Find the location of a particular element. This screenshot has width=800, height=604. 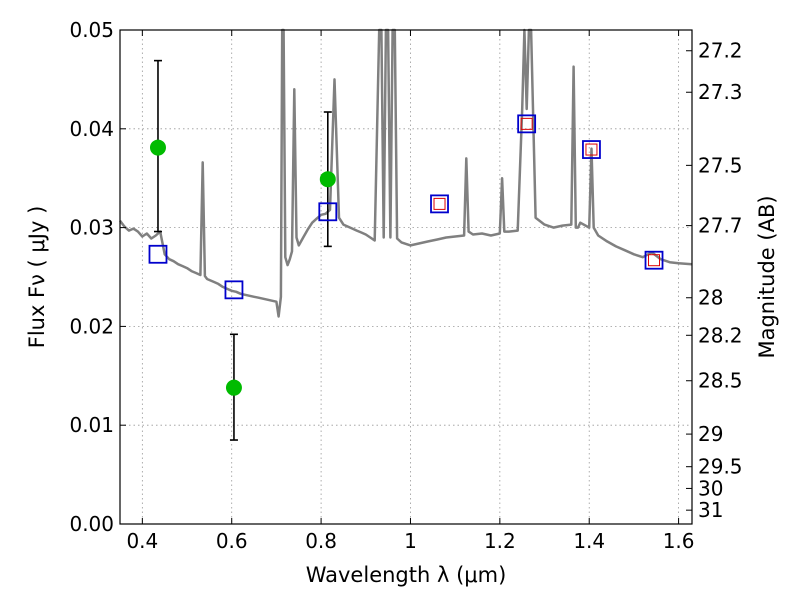

y2-tick-label: 27.2 is located at coordinates (720, 51).